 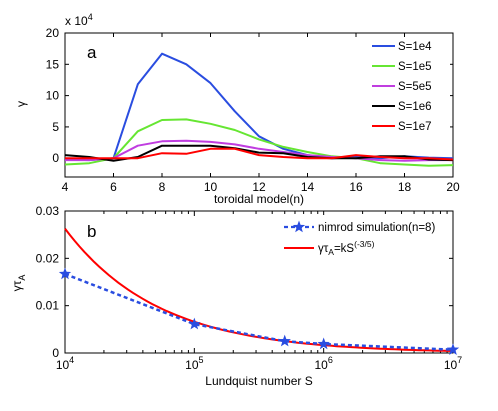 I want to click on panel-b-y-tick-label: 0.03, so click(x=48, y=211).